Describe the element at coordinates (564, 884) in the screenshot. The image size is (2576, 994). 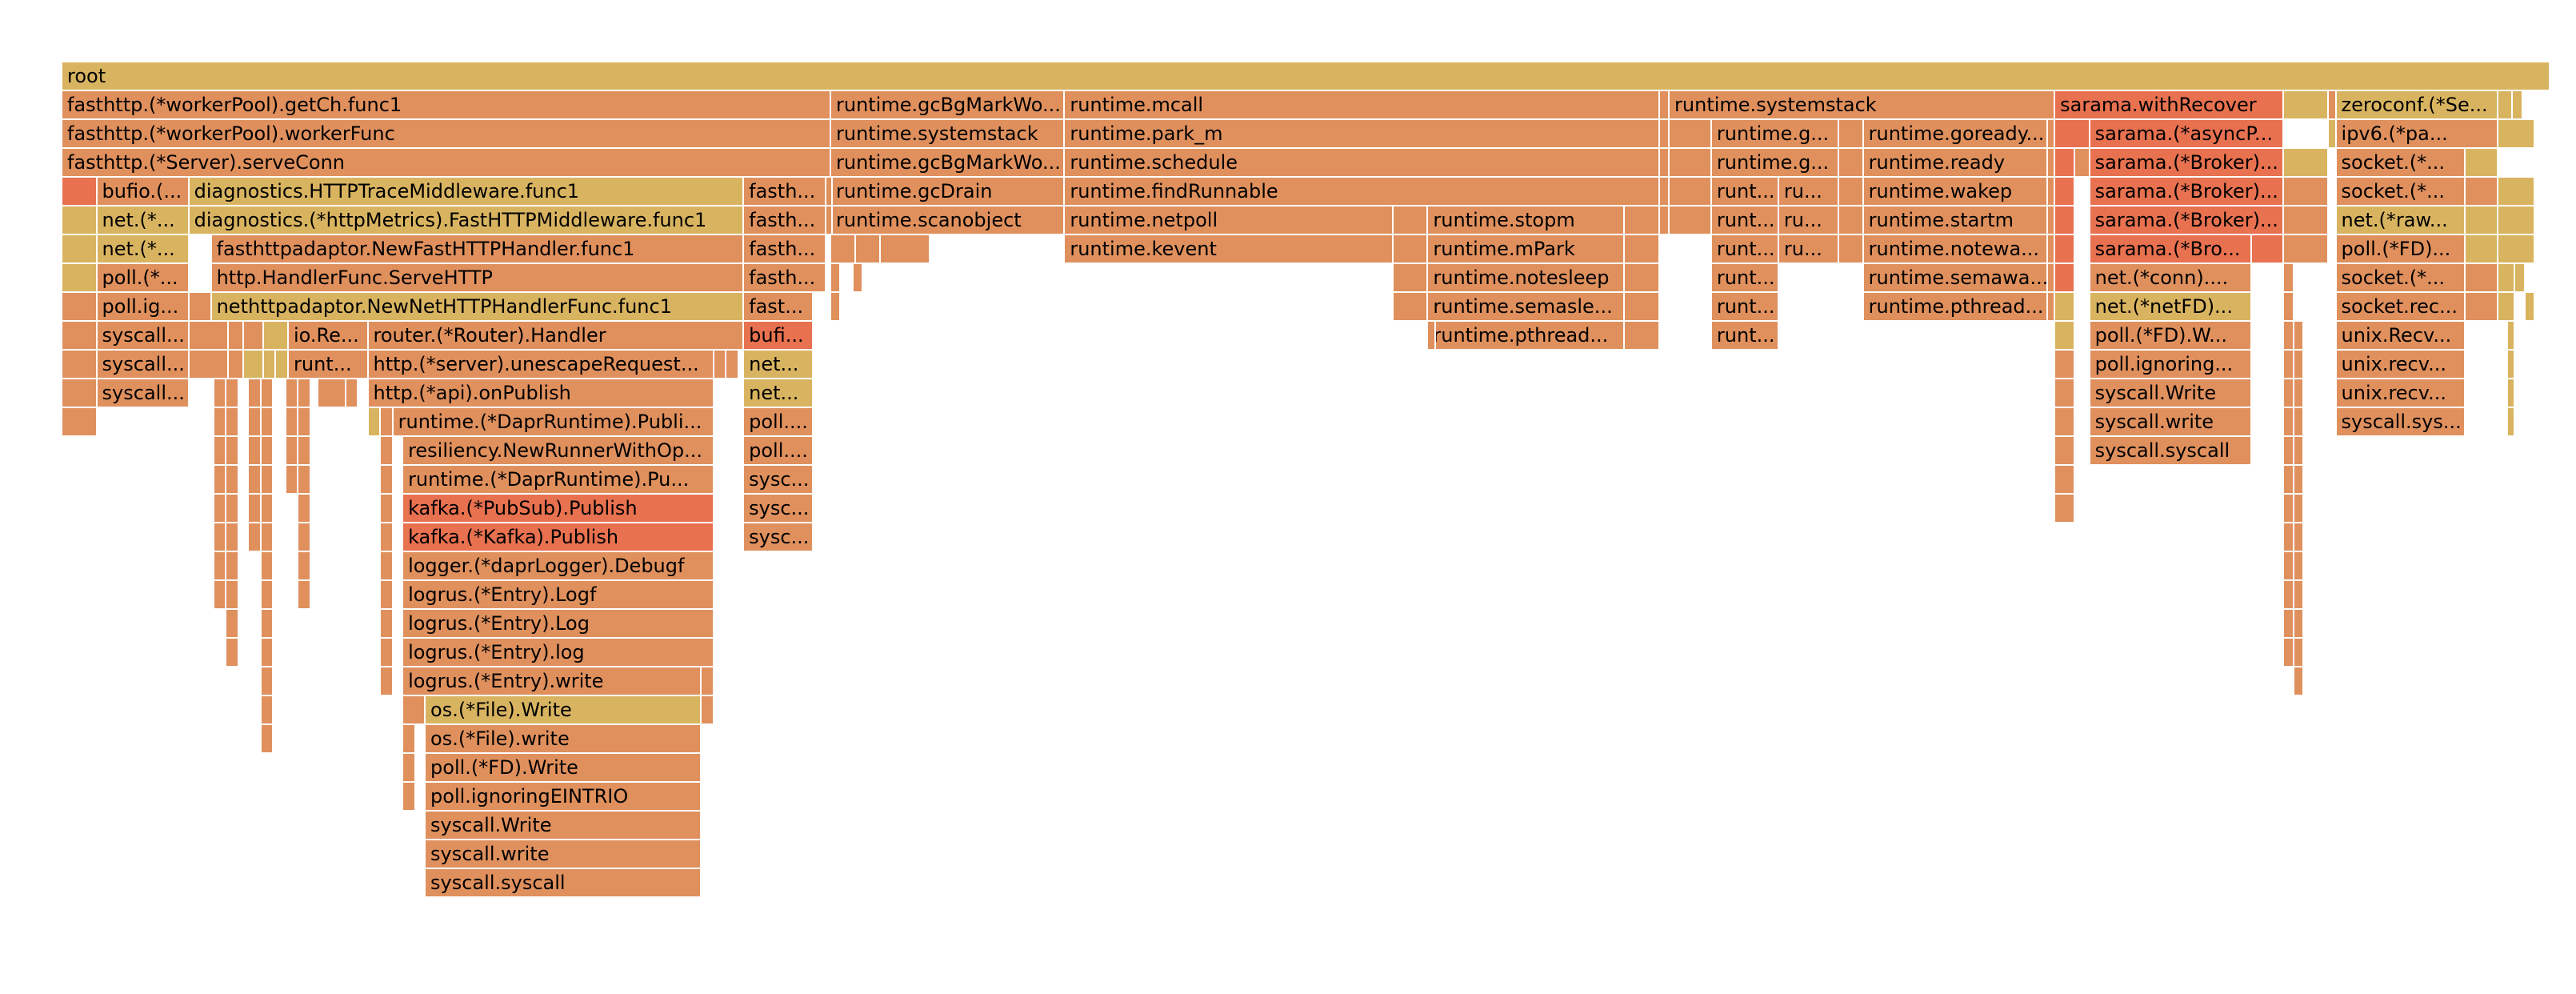
I see `flame-frame: syscall.syscall` at that location.